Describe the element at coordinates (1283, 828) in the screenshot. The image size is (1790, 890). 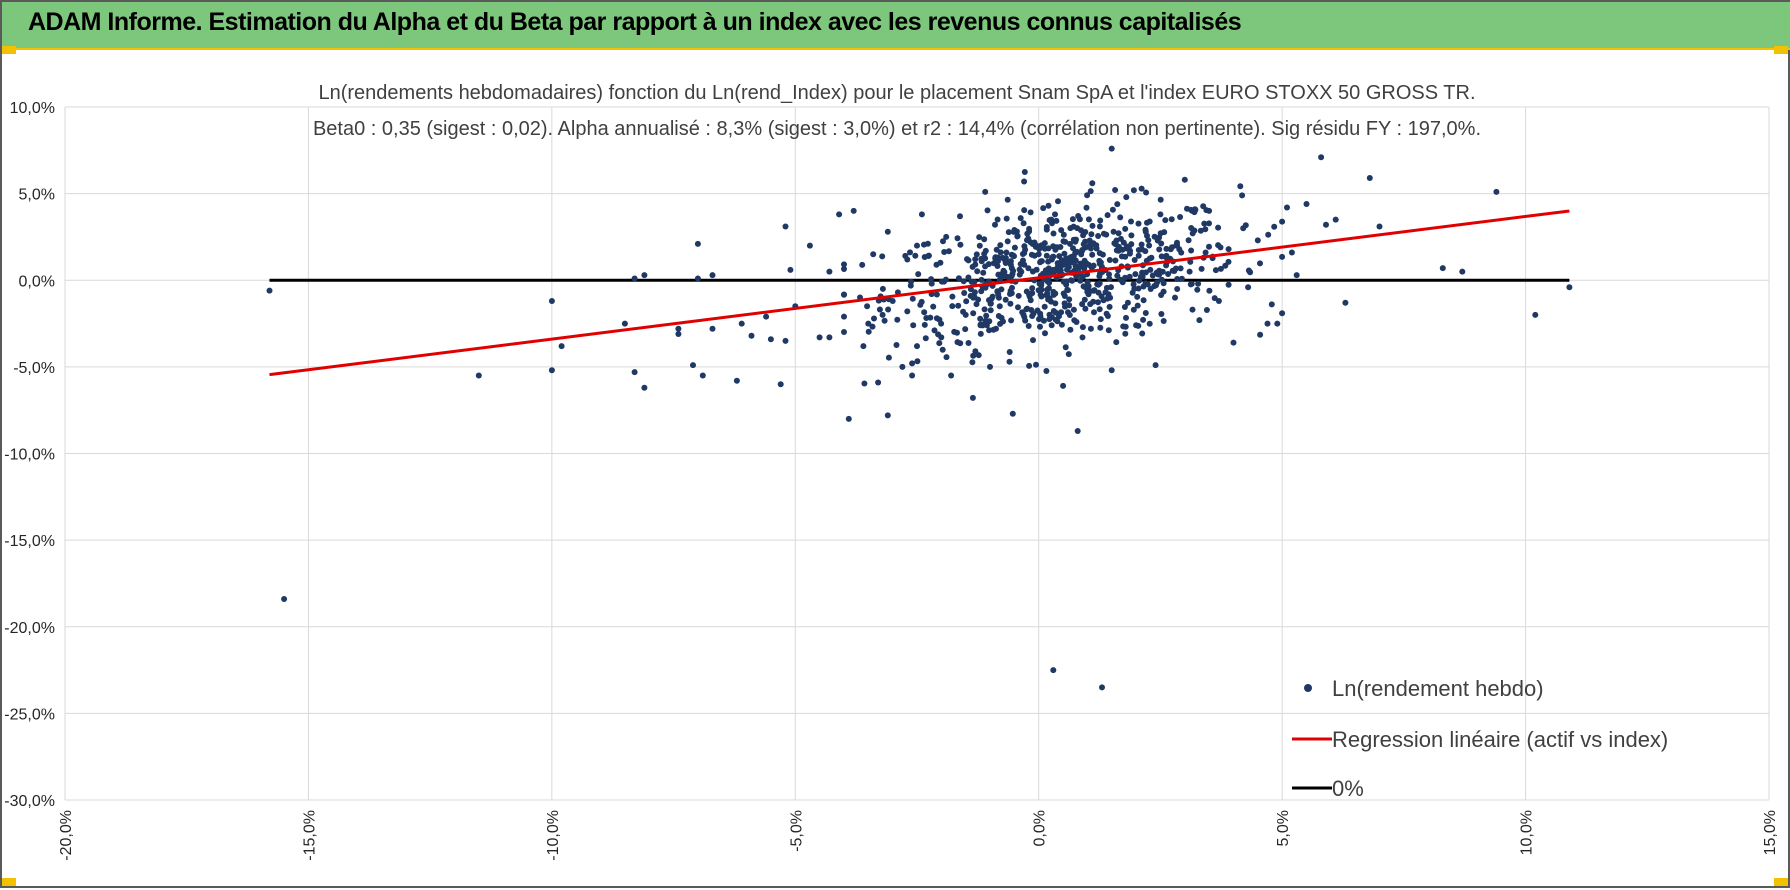
I see `x-tick-label: 5,0%` at that location.